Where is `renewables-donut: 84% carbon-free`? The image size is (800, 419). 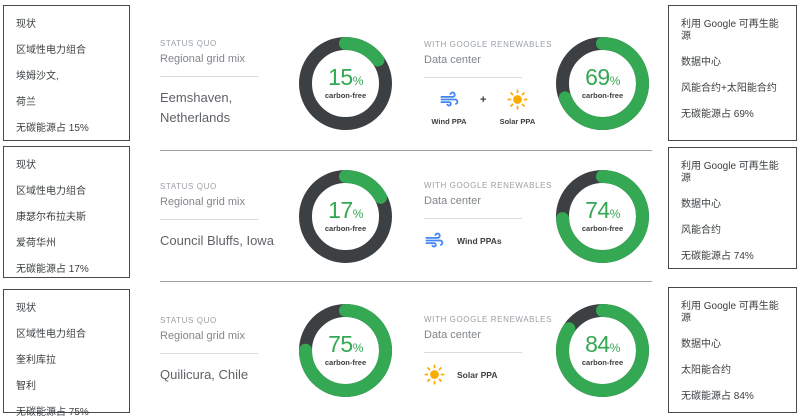
renewables-donut: 84% carbon-free is located at coordinates (602, 350).